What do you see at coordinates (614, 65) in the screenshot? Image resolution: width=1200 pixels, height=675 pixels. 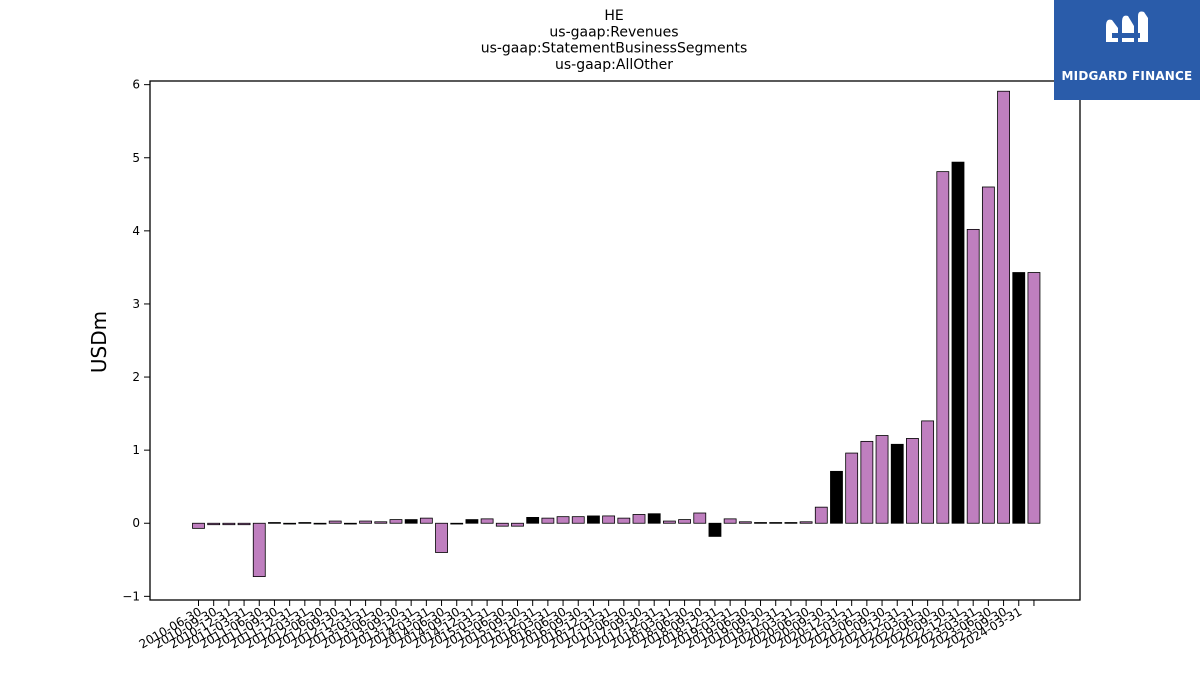 I see `chart-title-line: us-gaap:AllOther` at bounding box center [614, 65].